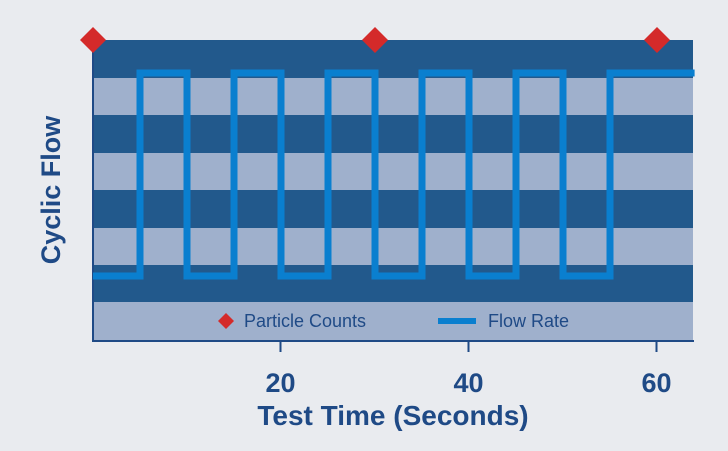  I want to click on x-axis-label: Test Time (Seconds), so click(392, 415).